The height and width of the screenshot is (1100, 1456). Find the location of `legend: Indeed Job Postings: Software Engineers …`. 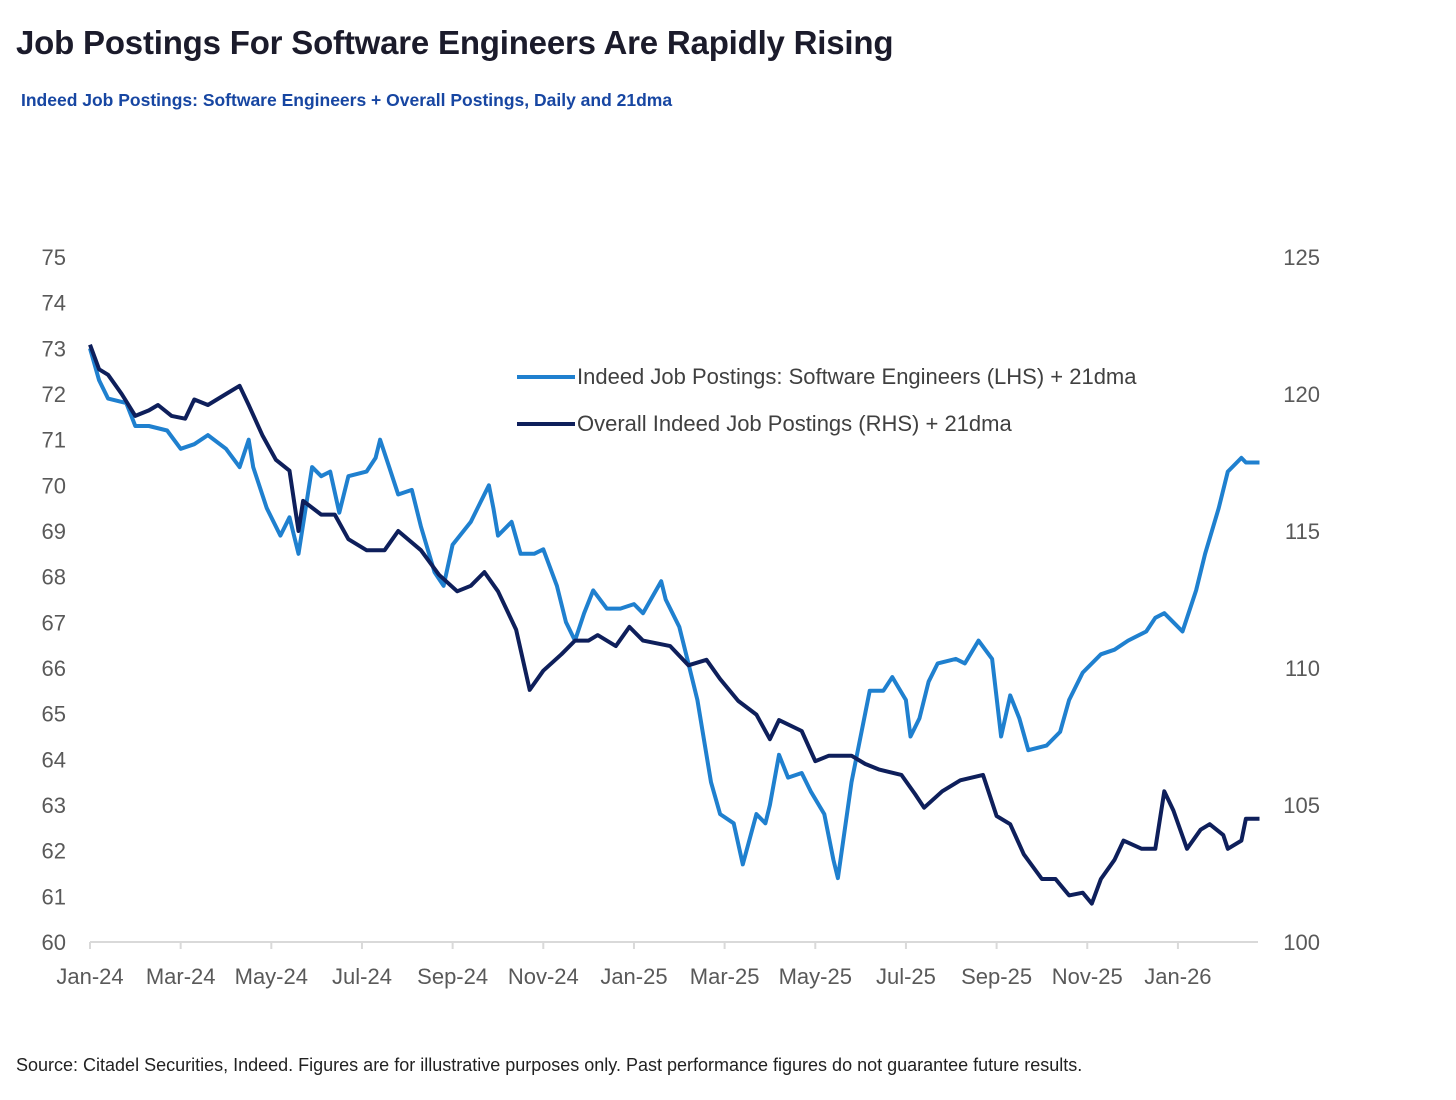

legend: Indeed Job Postings: Software Engineers … is located at coordinates (827, 400).